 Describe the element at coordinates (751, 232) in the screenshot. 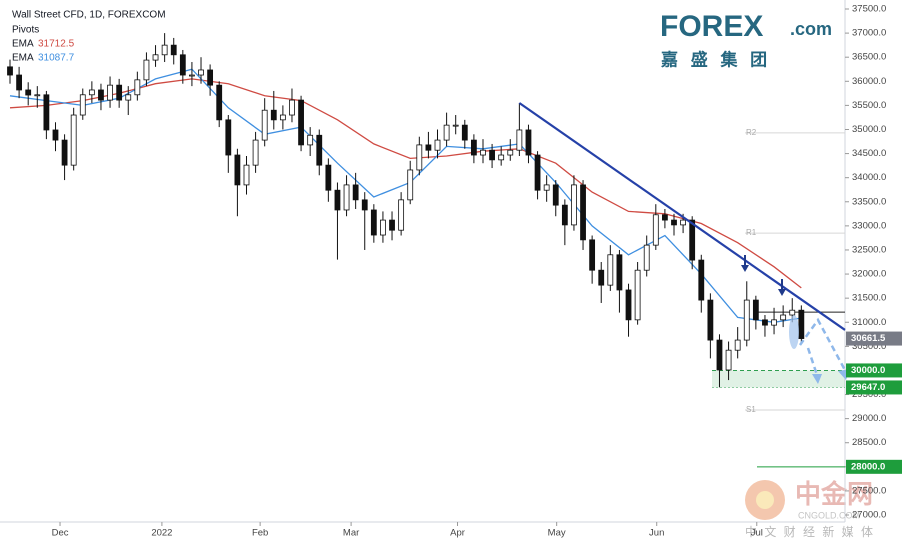

I see `pivot-label: R1` at that location.